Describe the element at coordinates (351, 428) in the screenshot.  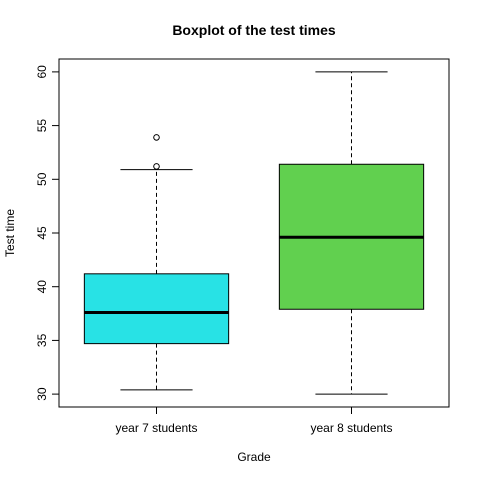
I see `x-tick-label: year 8 students` at that location.